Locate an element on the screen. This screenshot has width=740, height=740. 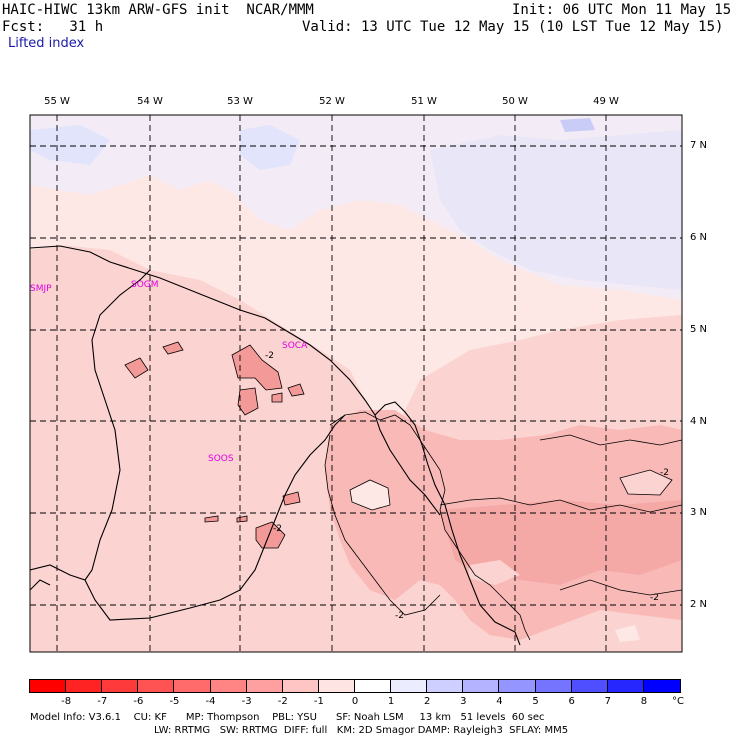
colorbar-tick-label: -6 is located at coordinates (138, 701).